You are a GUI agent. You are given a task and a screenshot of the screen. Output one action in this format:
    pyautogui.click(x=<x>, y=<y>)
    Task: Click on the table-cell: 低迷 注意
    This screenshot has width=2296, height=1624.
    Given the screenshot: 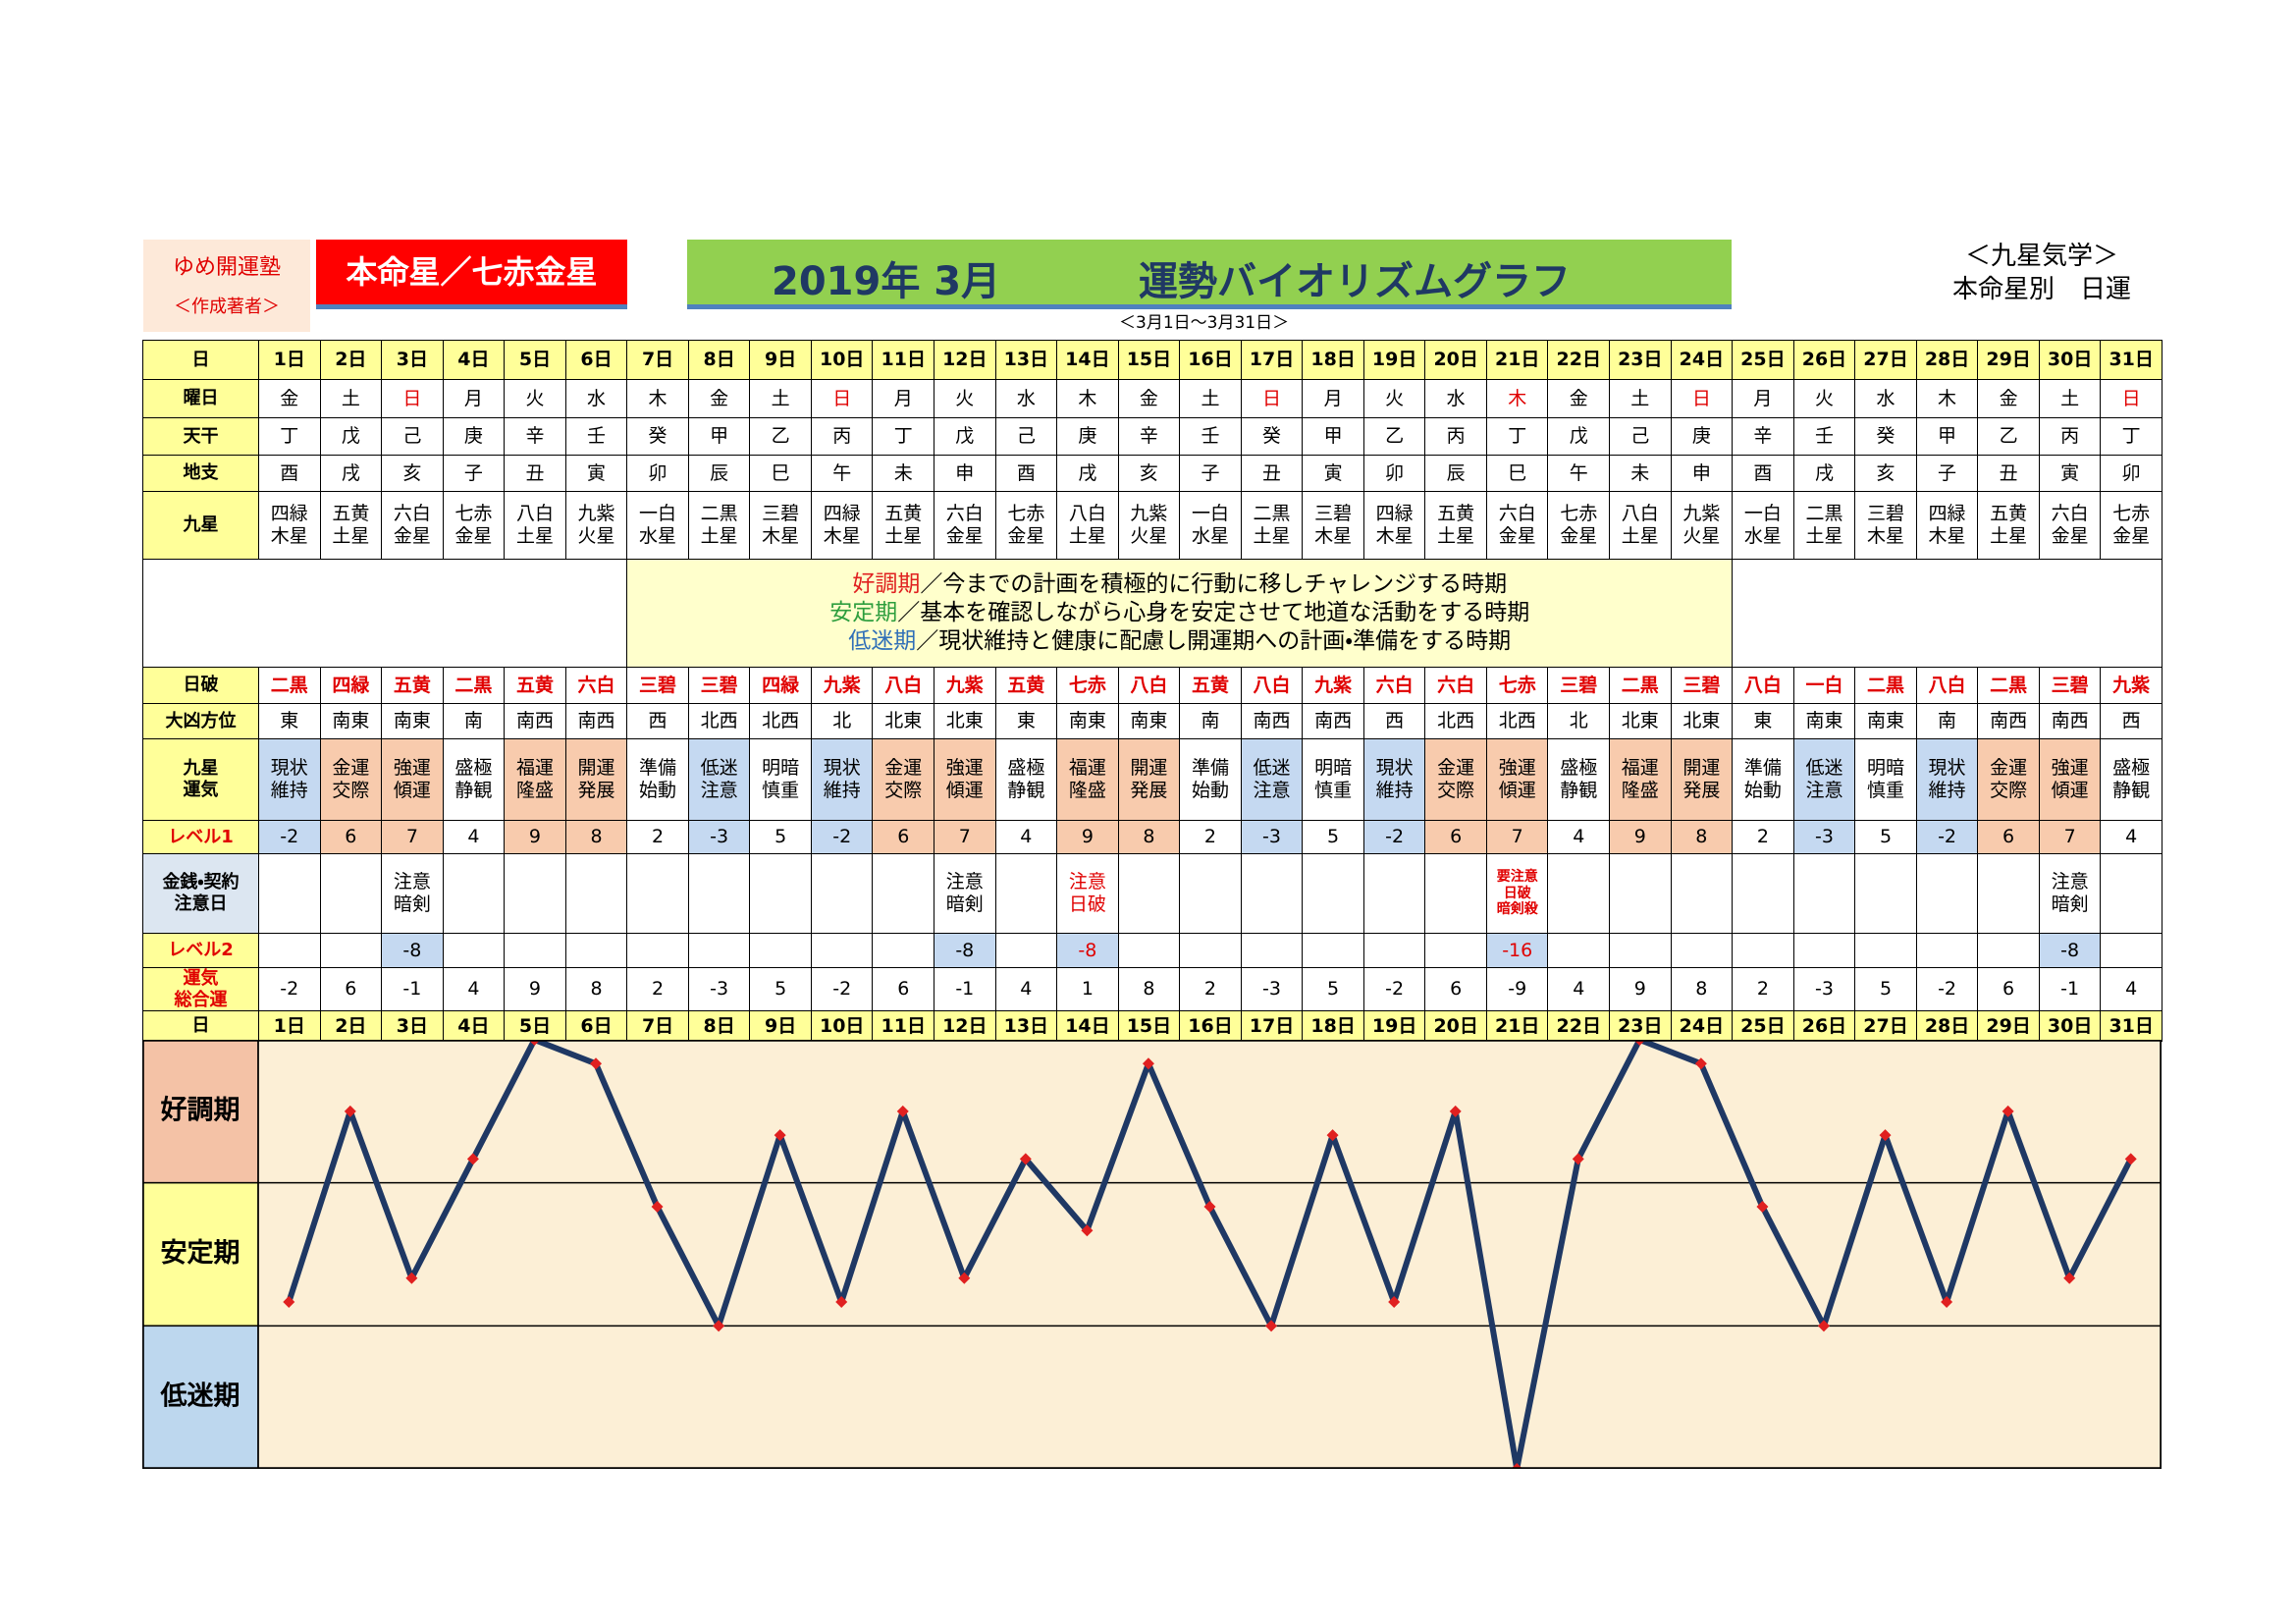 What is the action you would take?
    pyautogui.click(x=1272, y=779)
    